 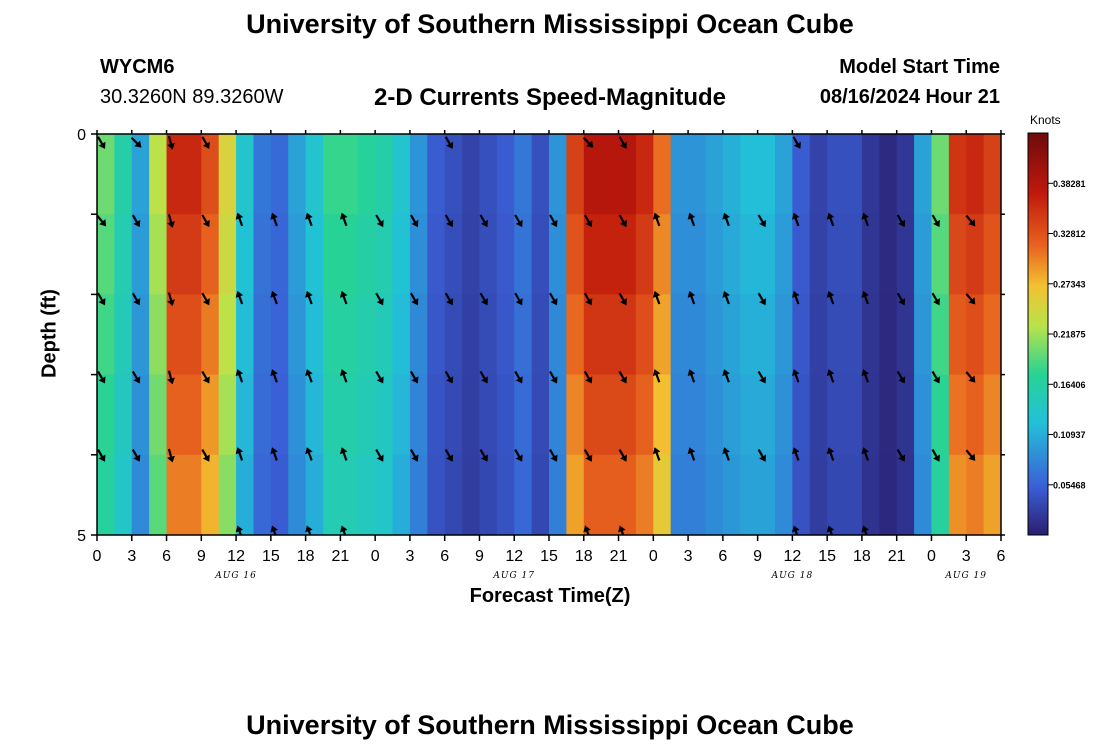 What do you see at coordinates (235, 576) in the screenshot?
I see `day-label: AUG 16` at bounding box center [235, 576].